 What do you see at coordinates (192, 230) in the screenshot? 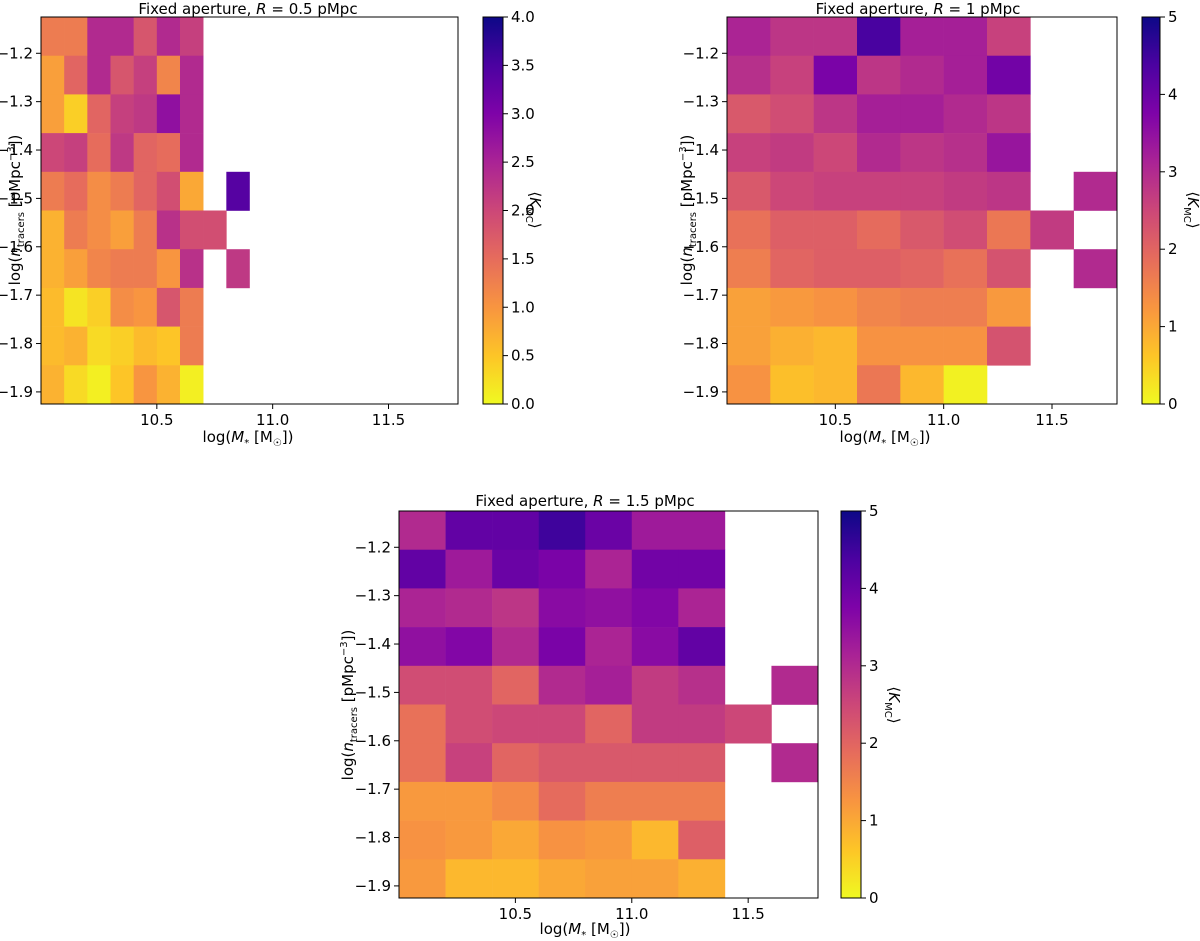
I see `heatmap-cell-r5-c6` at bounding box center [192, 230].